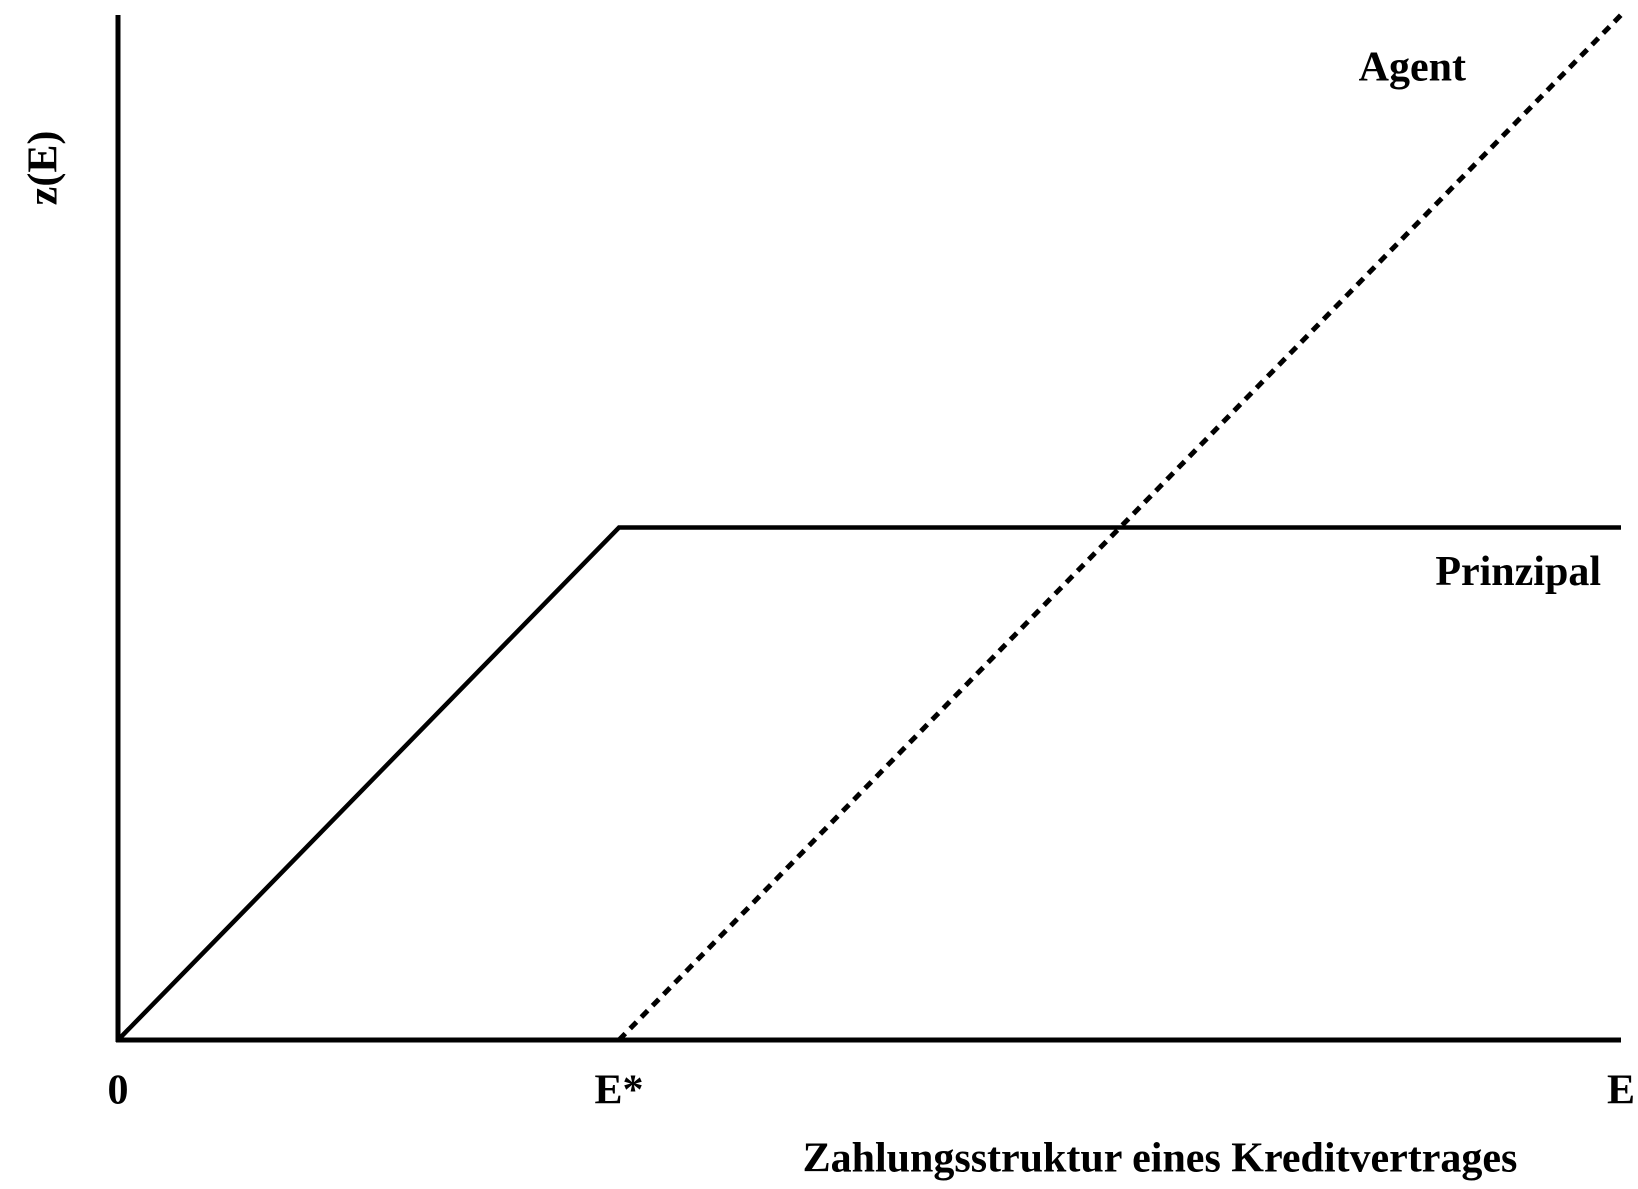 The height and width of the screenshot is (1189, 1638). I want to click on x-tick-label: E*, so click(618, 1091).